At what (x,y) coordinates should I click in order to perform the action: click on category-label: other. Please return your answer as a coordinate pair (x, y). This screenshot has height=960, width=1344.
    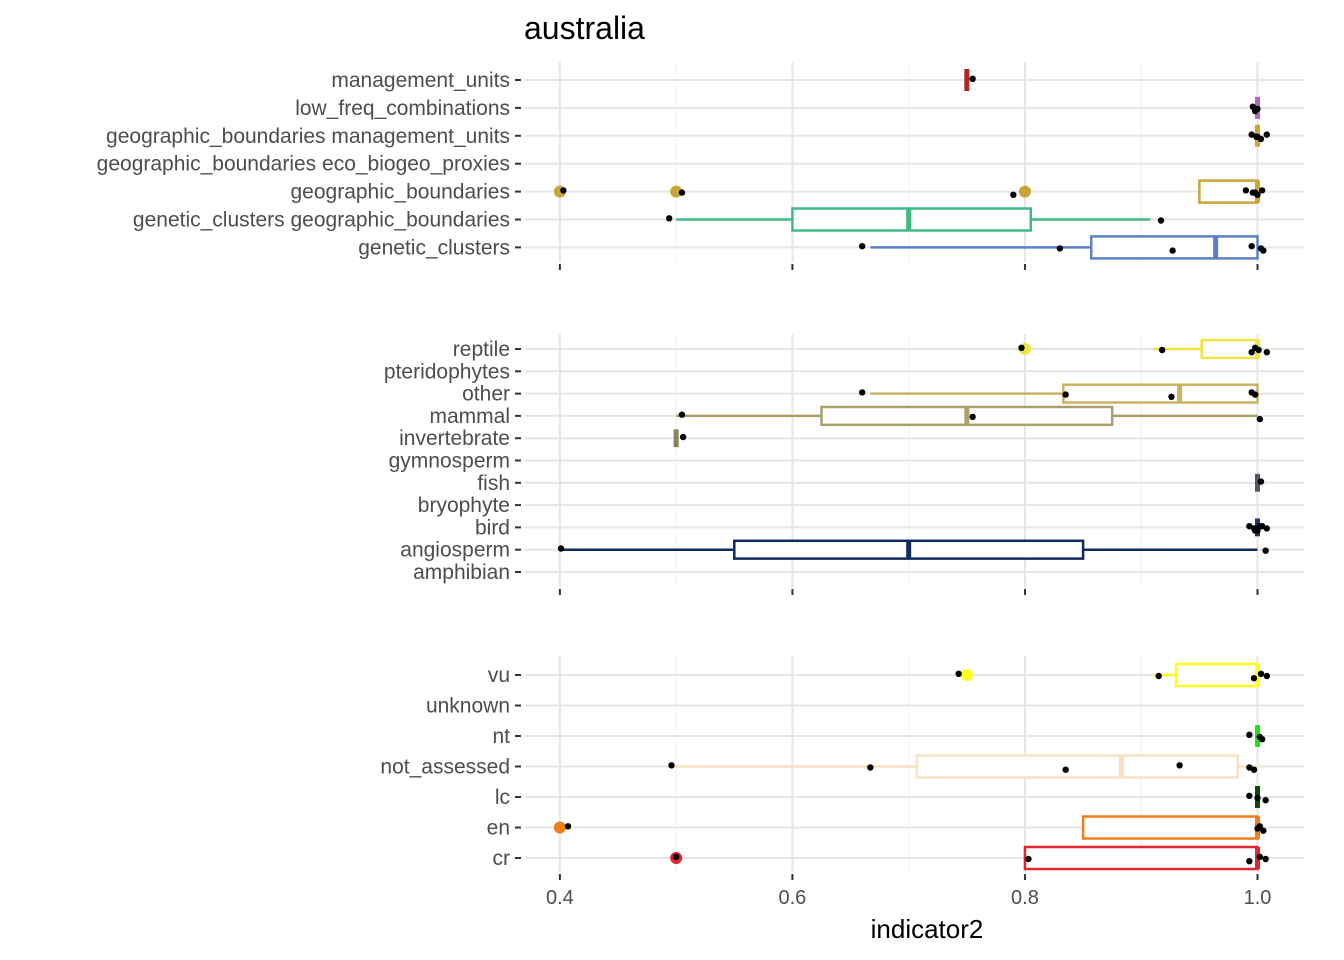
    Looking at the image, I should click on (486, 394).